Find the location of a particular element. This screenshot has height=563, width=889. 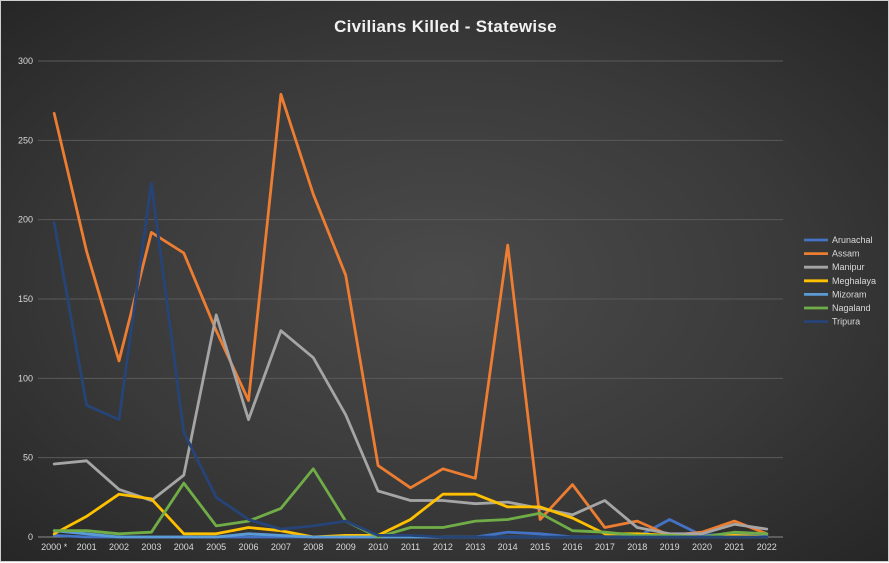

y-tick-label-0: 0 is located at coordinates (30, 537).